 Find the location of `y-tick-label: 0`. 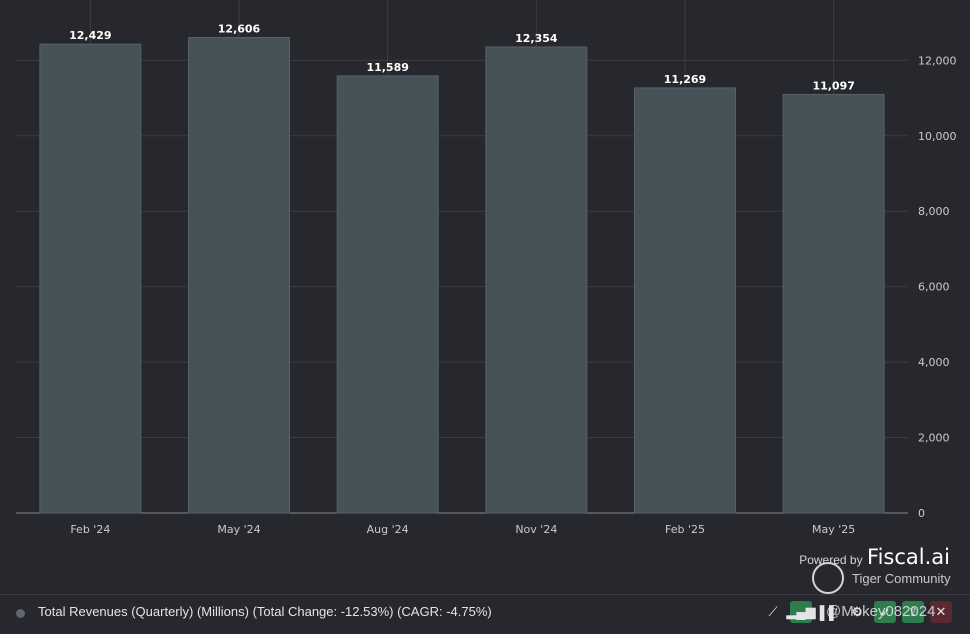

y-tick-label: 0 is located at coordinates (921, 513).